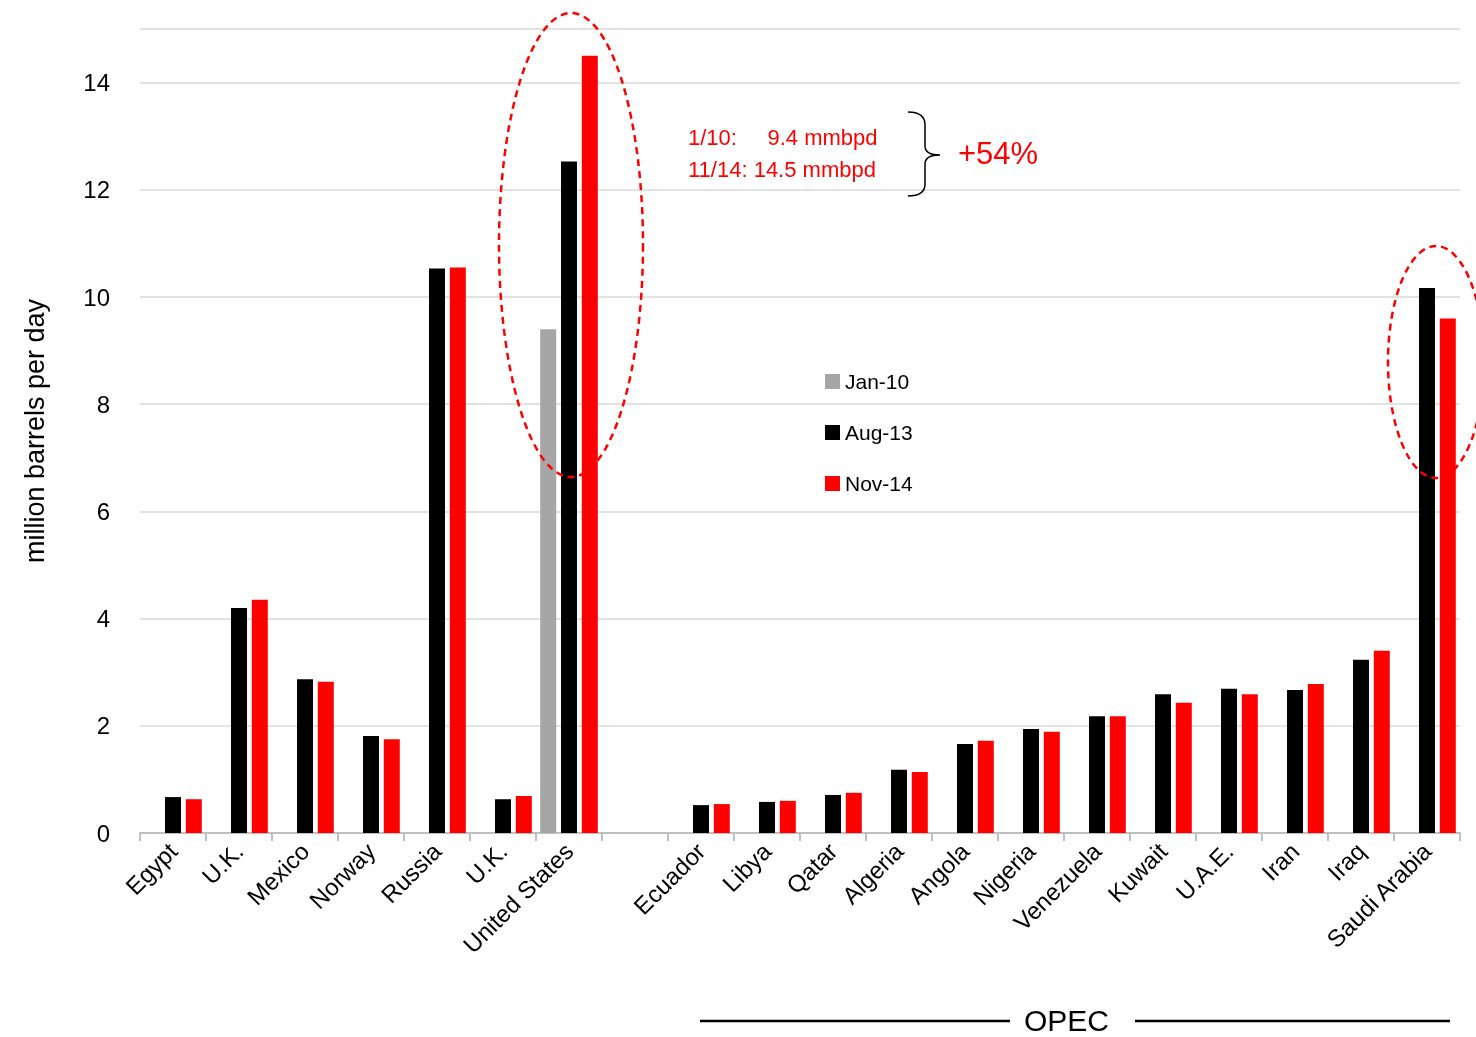 The width and height of the screenshot is (1476, 1037). I want to click on annotation: 11/14: 14.5 mmbpd, so click(782, 169).